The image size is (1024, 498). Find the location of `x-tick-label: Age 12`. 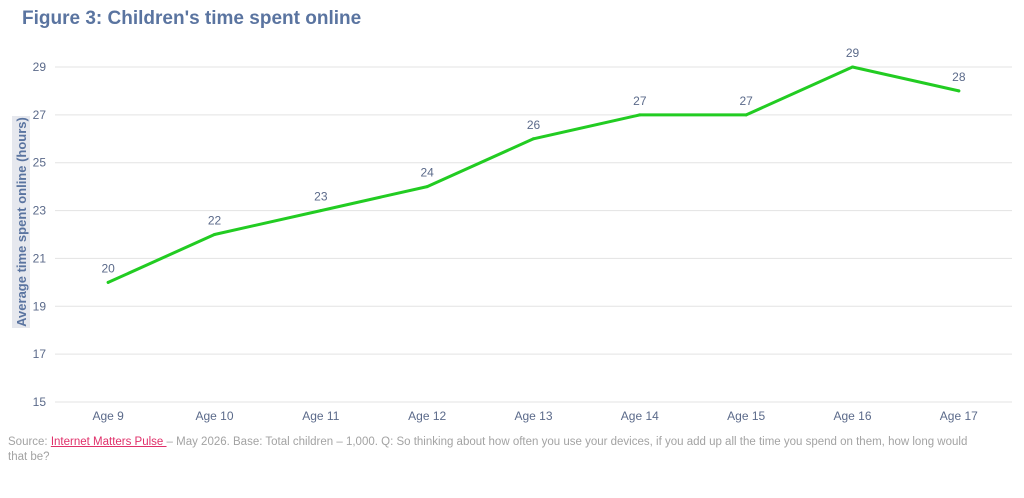

x-tick-label: Age 12 is located at coordinates (427, 416).